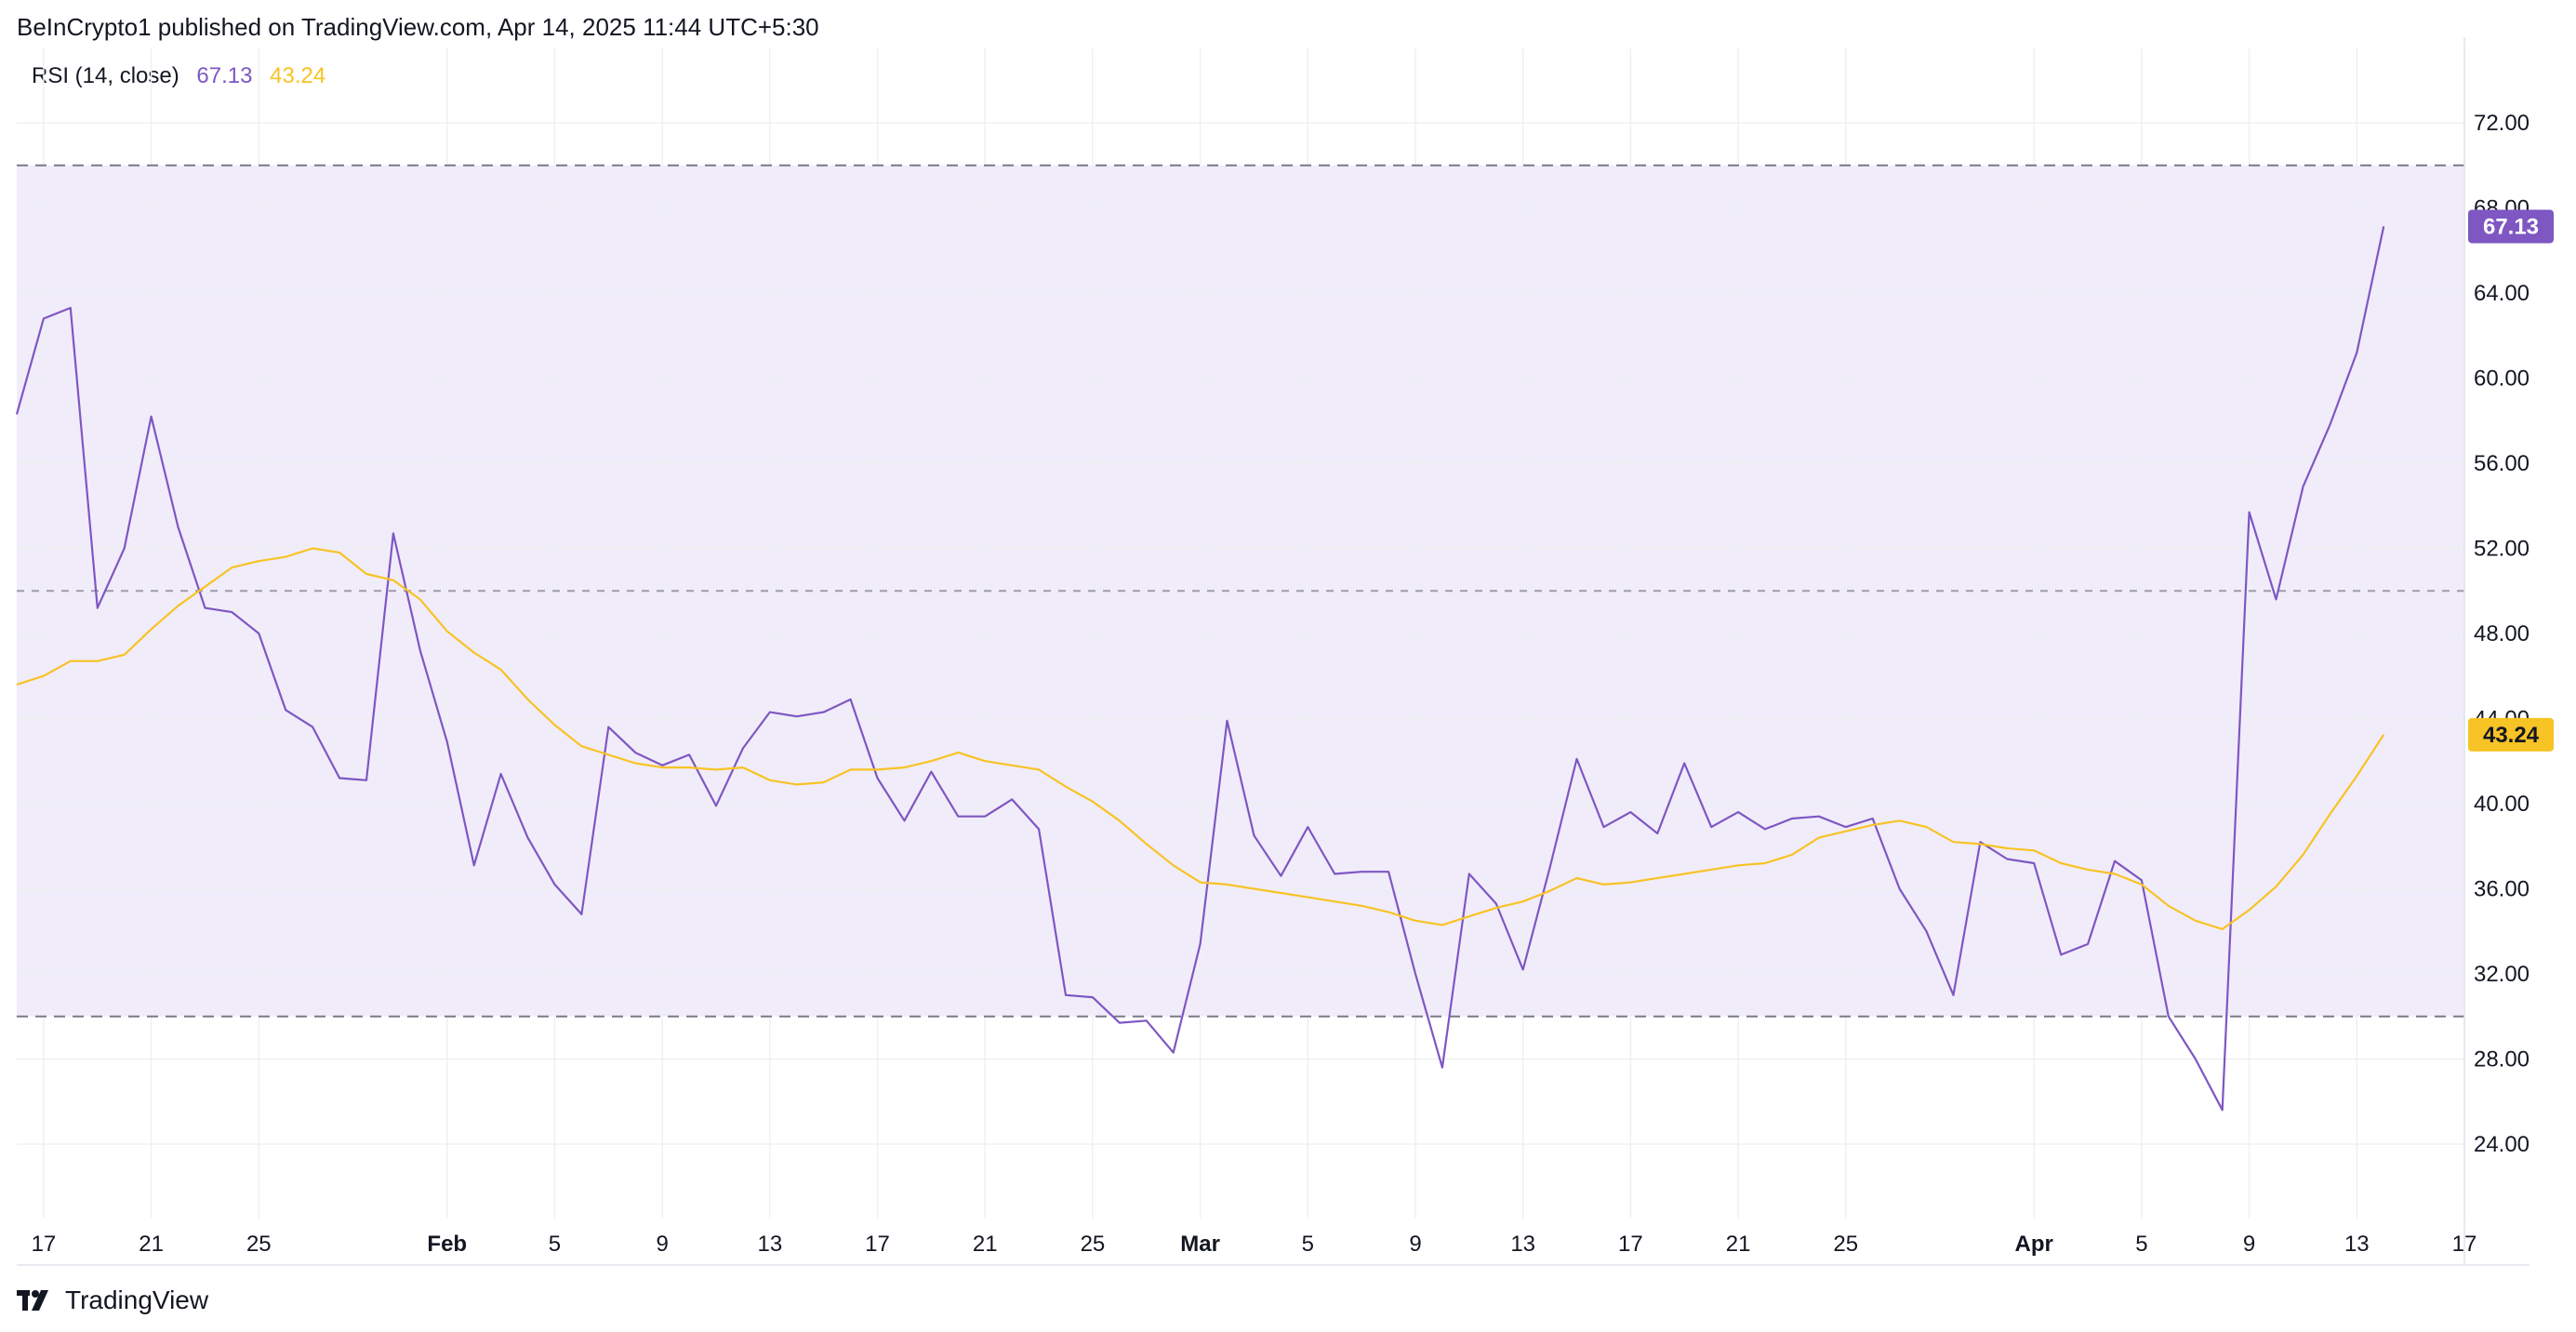  Describe the element at coordinates (2502, 293) in the screenshot. I see `y-tick-label: 64.00` at that location.